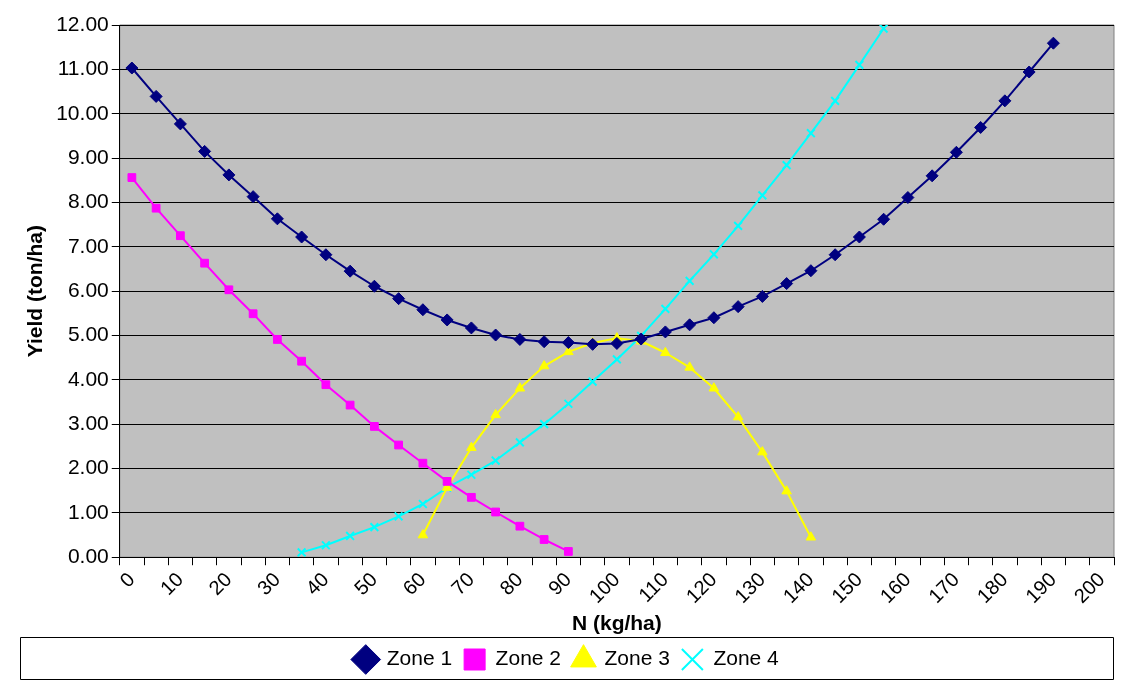 The height and width of the screenshot is (684, 1132). I want to click on y-axis-title: Yield (ton/ha), so click(35, 291).